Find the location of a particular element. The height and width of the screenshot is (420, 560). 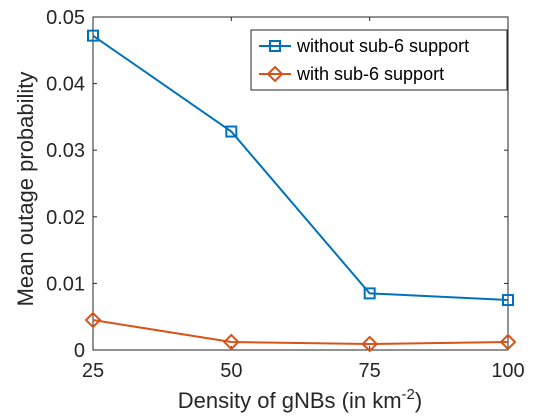

y-tick-label: 0.05 is located at coordinates (65, 18).